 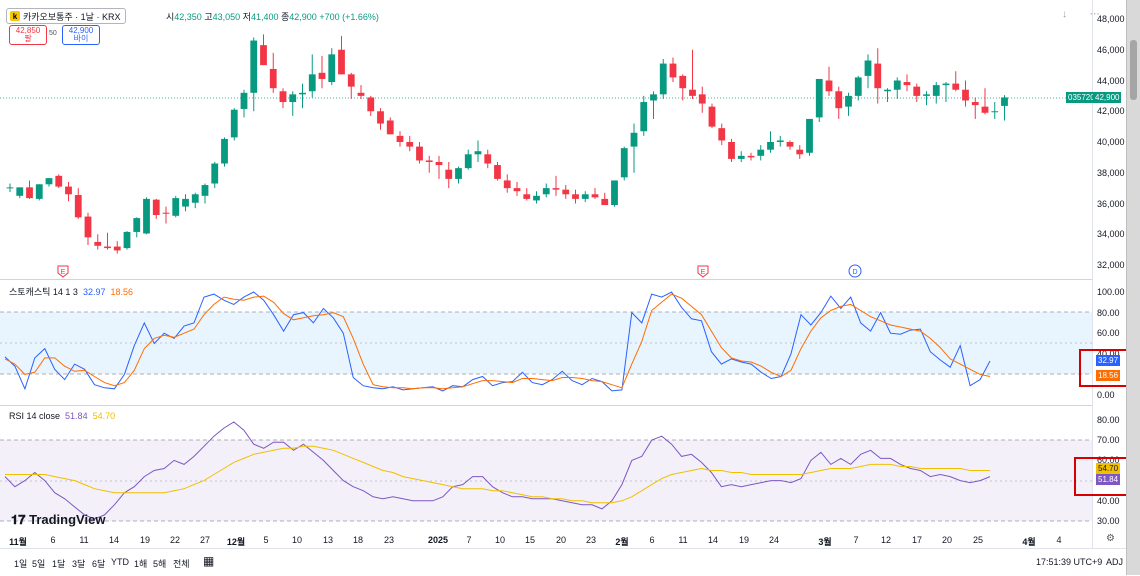 I want to click on axis-top-icons: ↓ ⋯, so click(x=1086, y=14).